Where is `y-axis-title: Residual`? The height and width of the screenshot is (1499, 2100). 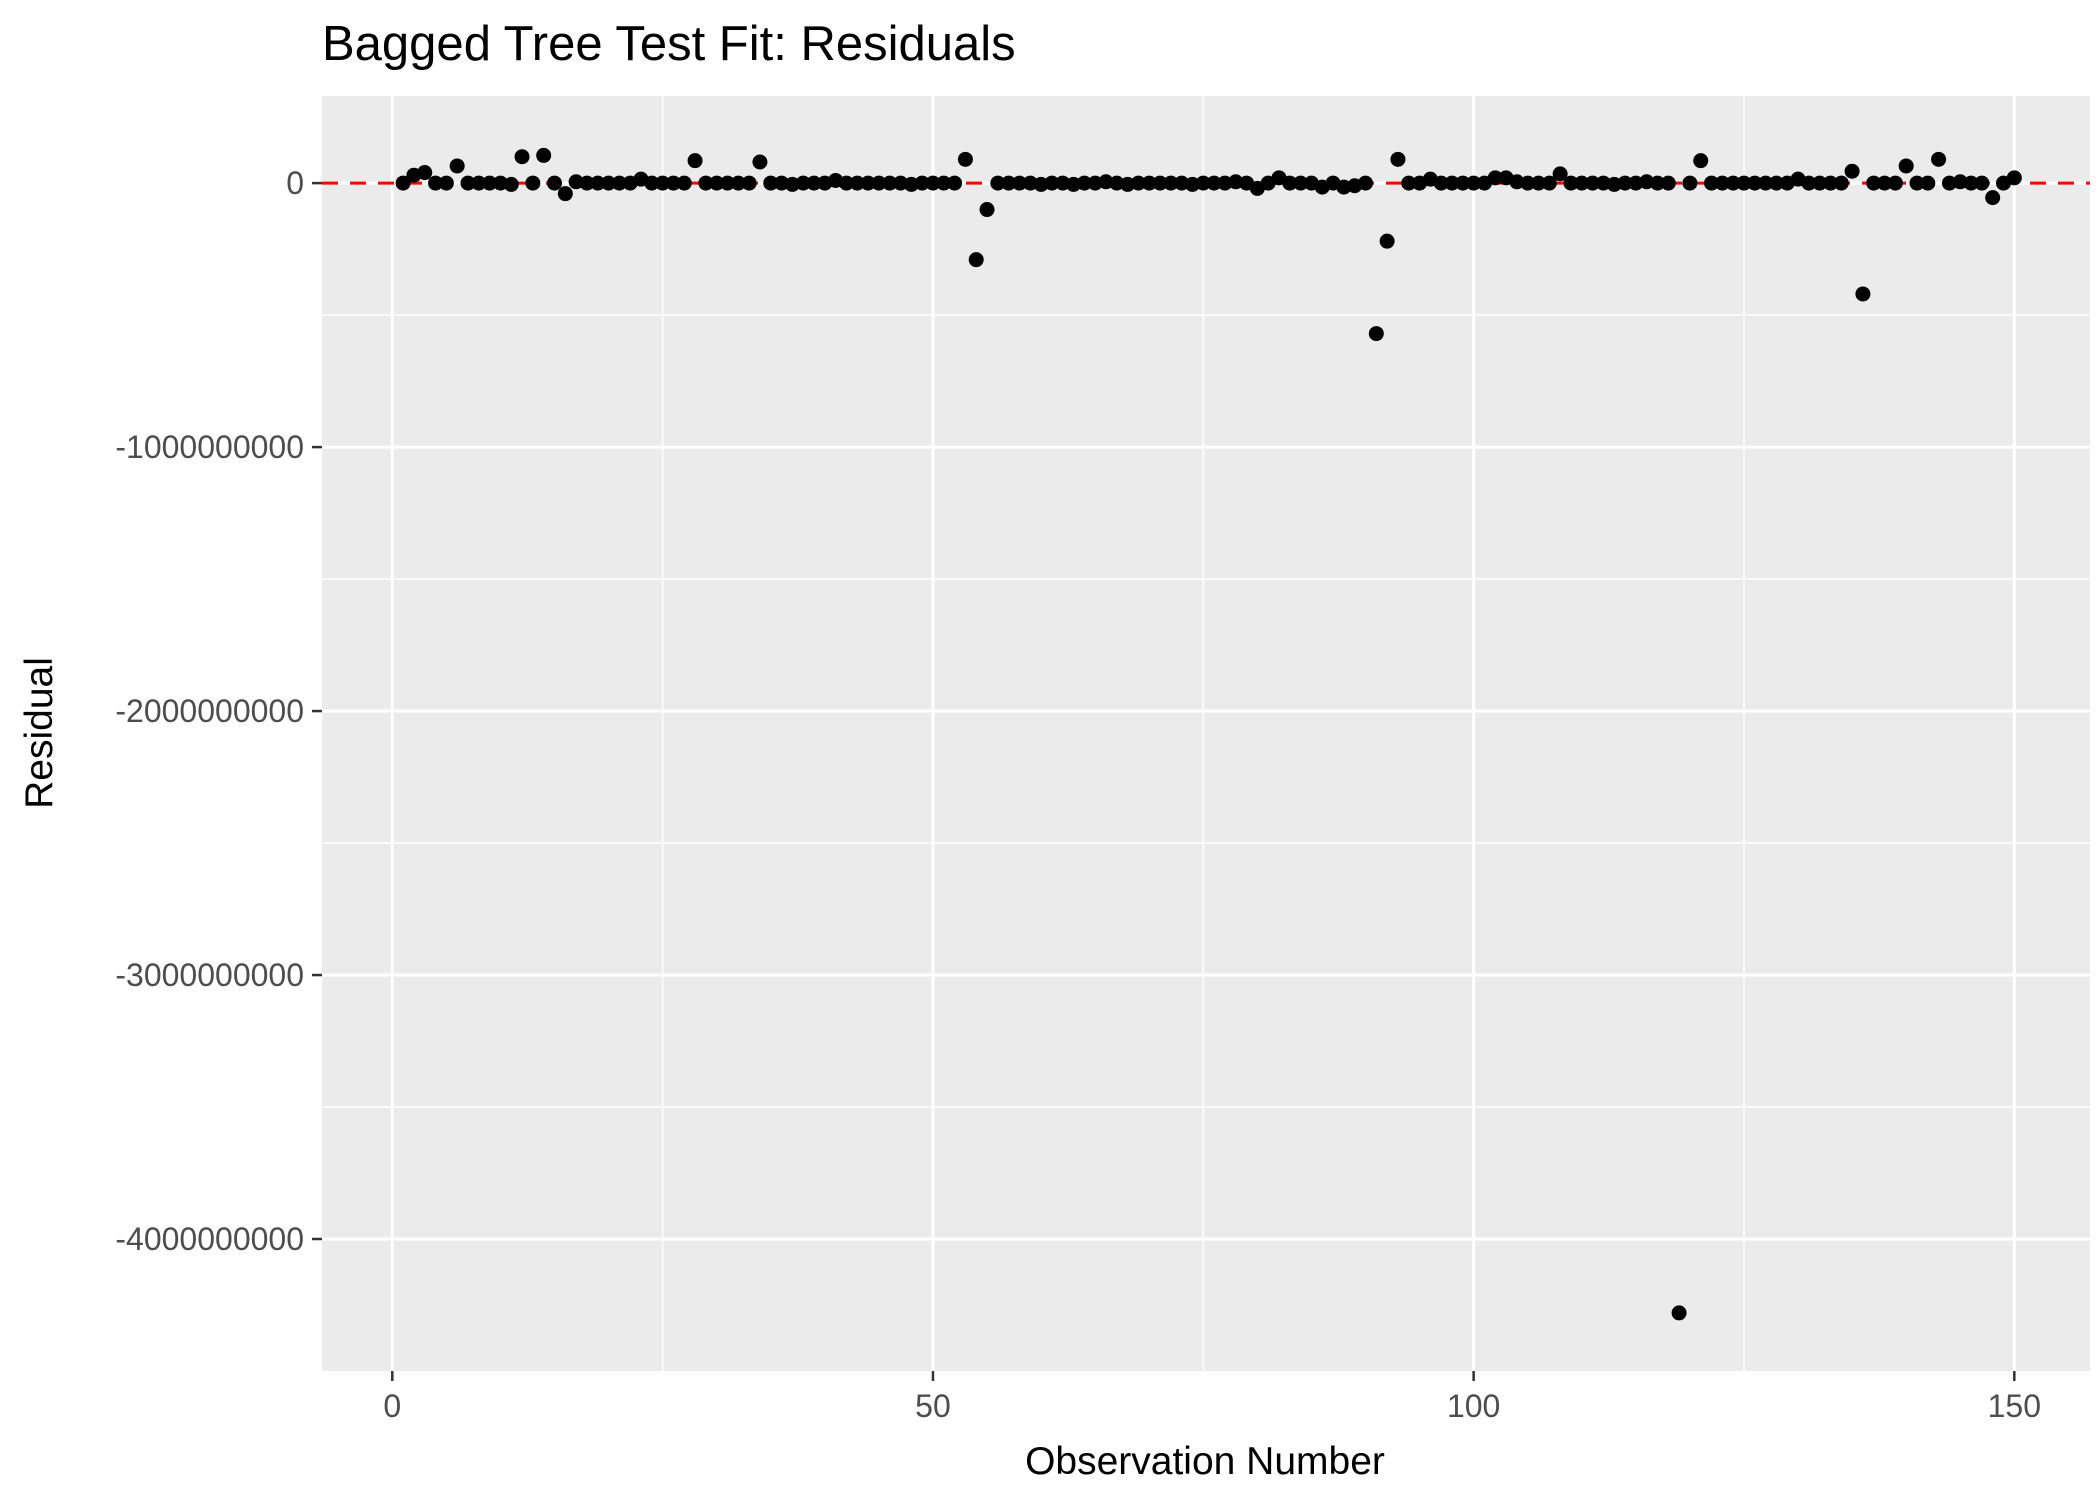
y-axis-title: Residual is located at coordinates (39, 733).